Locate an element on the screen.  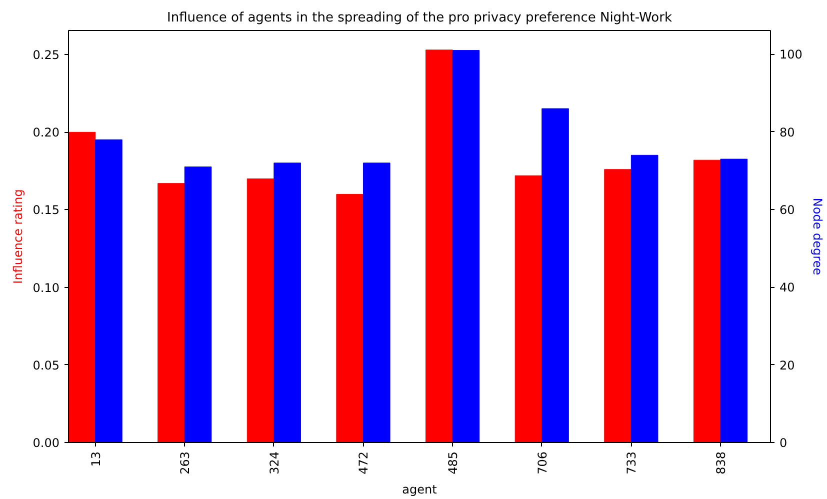
x-axis-title: agent is located at coordinates (420, 489).